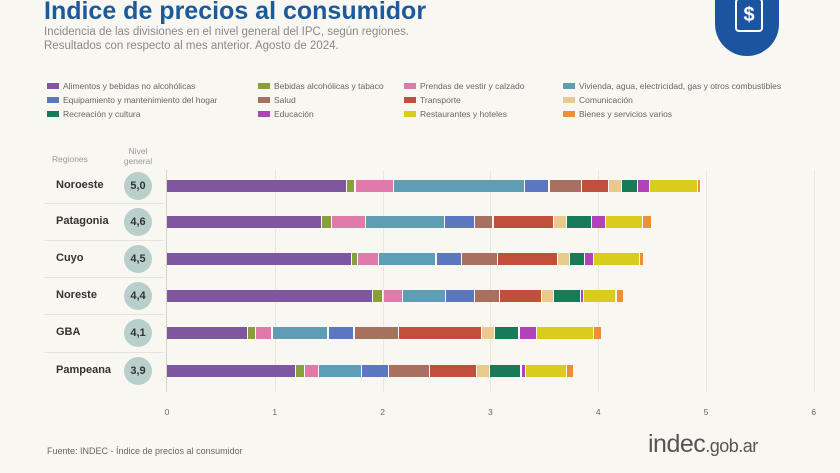 The image size is (840, 473). I want to click on x-tick-label: 6, so click(814, 412).